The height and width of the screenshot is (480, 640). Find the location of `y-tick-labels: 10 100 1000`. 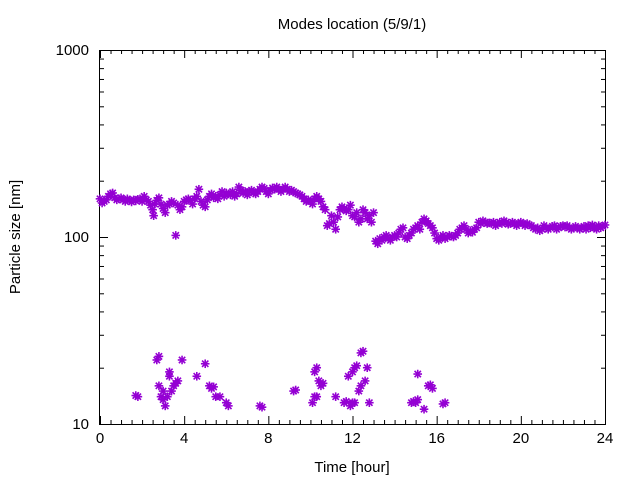

y-tick-labels: 10 100 1000 is located at coordinates (72, 237).